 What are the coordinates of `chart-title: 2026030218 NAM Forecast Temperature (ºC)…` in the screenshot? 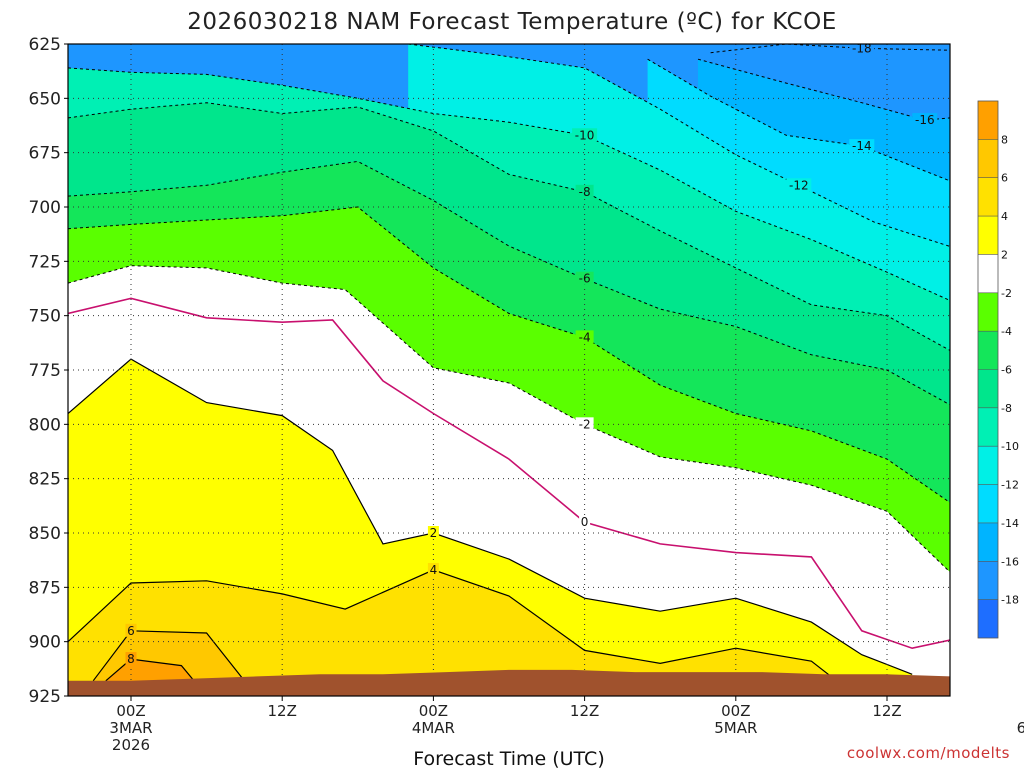 It's located at (512, 22).